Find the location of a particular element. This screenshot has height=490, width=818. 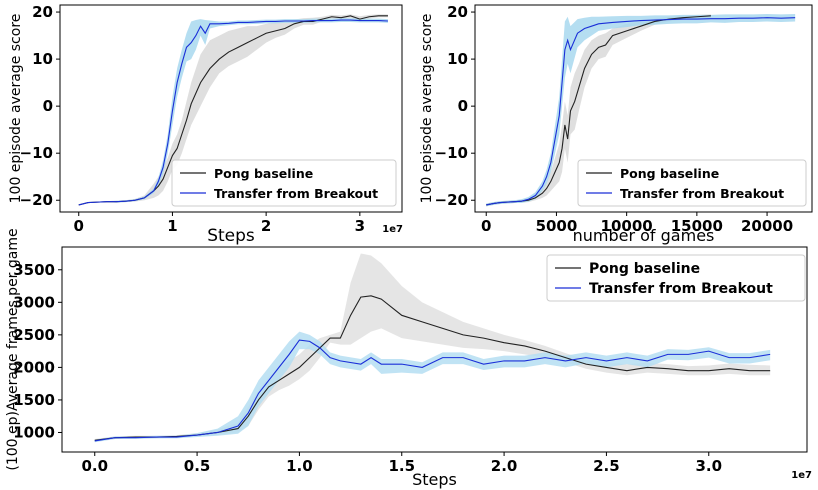

panel-a-x-label: Steps is located at coordinates (231, 236).